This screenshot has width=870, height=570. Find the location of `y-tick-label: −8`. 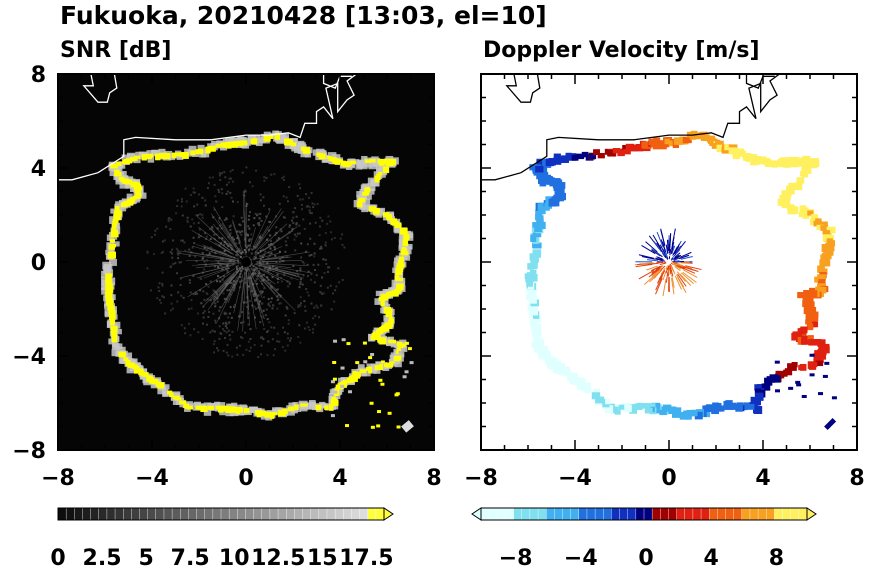

y-tick-label: −8 is located at coordinates (29, 451).